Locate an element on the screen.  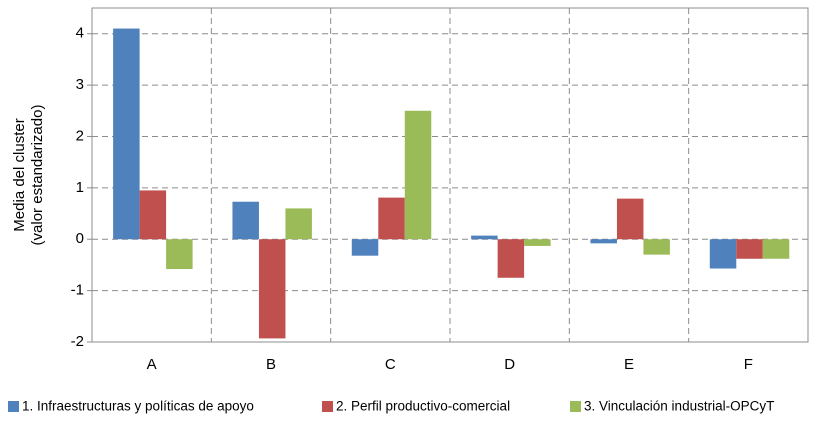
y-axis-label: (valor estandarizado) is located at coordinates (37, 175).